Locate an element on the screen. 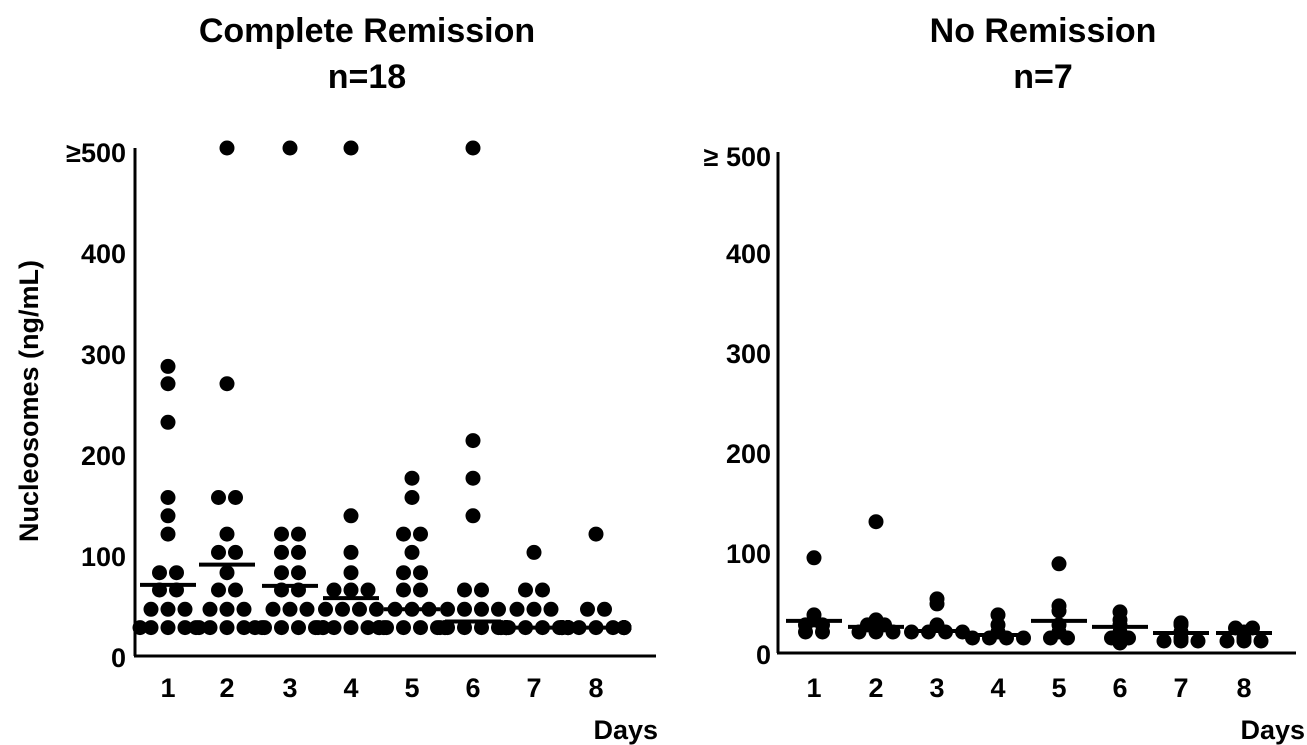 This screenshot has width=1307, height=745. x-tick-label: 5 is located at coordinates (411, 688).